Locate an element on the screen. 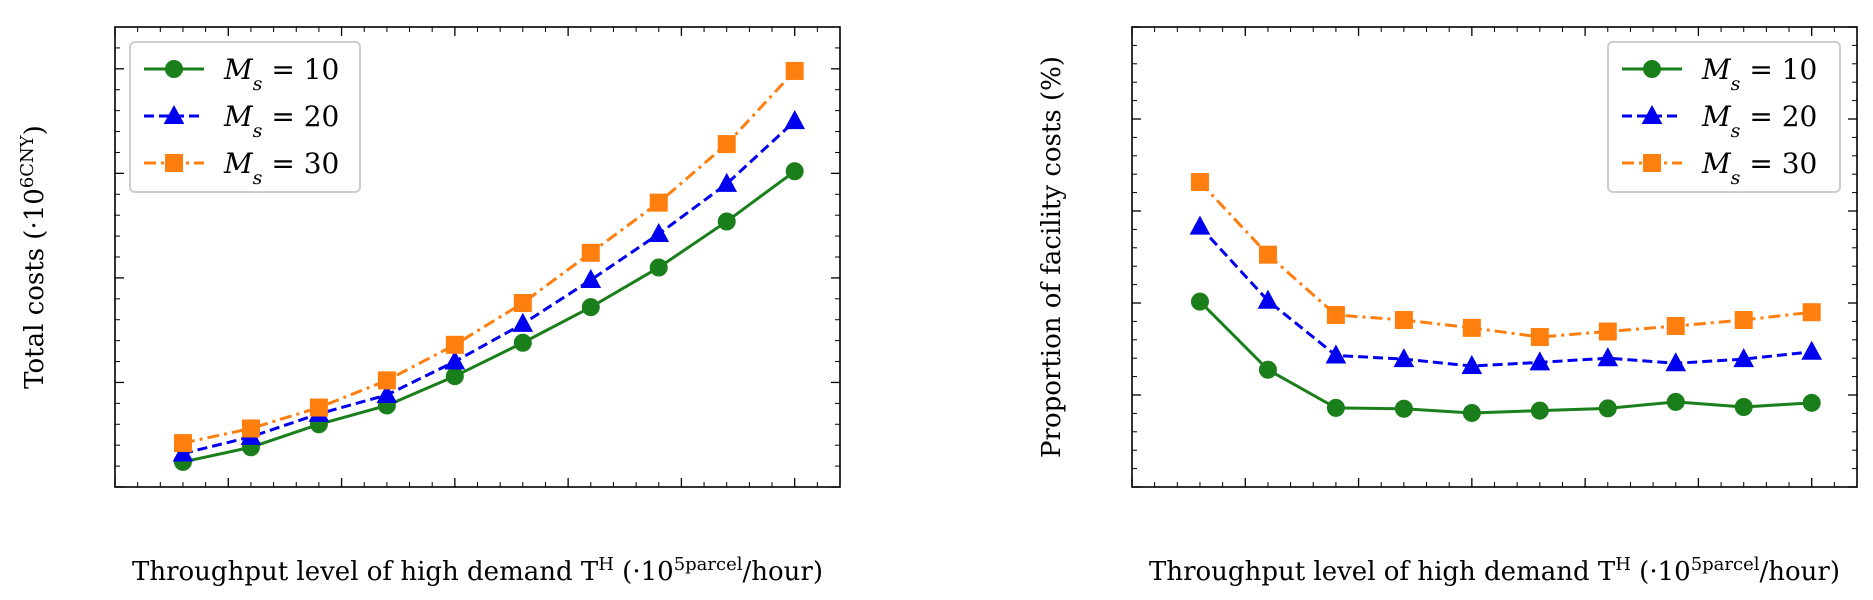  y-axis-label: Total costs (·106CNY) is located at coordinates (34, 257).